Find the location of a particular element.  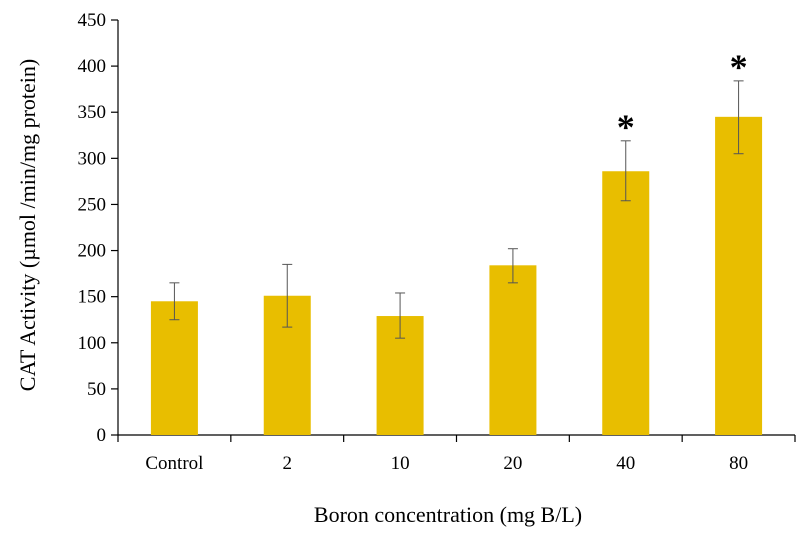

significance-marker-40: * is located at coordinates (626, 127).